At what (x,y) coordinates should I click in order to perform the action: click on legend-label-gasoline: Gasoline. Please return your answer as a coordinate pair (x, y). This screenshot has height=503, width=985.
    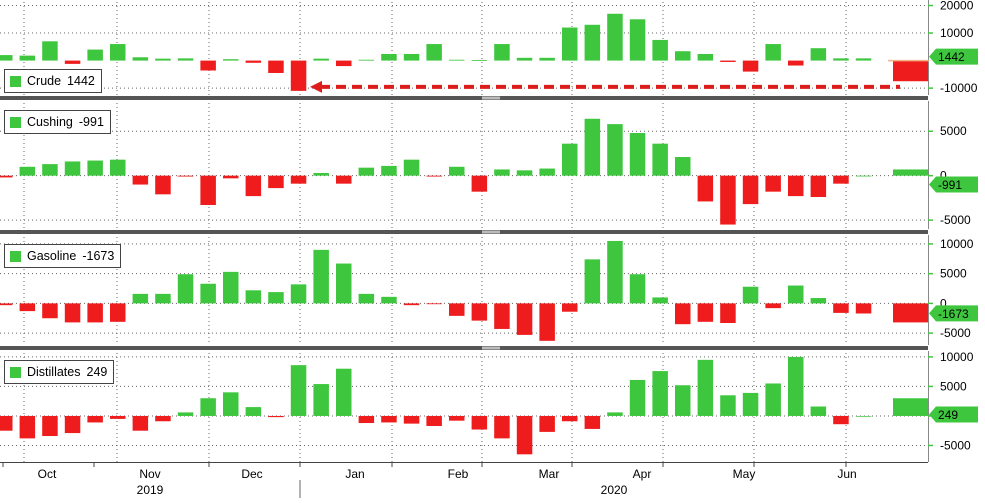
    Looking at the image, I should click on (52, 256).